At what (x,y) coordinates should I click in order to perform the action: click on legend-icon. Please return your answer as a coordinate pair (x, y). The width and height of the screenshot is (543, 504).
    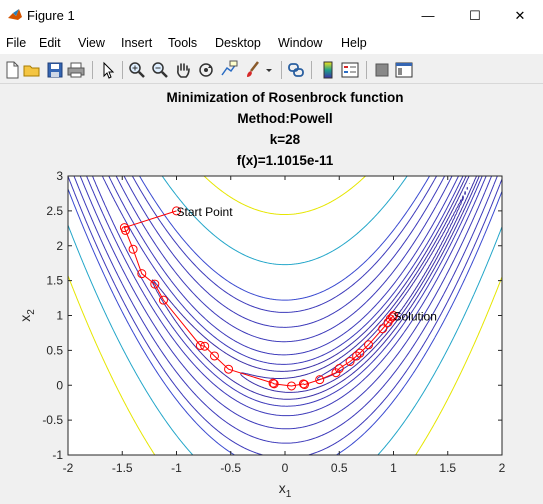
    Looking at the image, I should click on (350, 70).